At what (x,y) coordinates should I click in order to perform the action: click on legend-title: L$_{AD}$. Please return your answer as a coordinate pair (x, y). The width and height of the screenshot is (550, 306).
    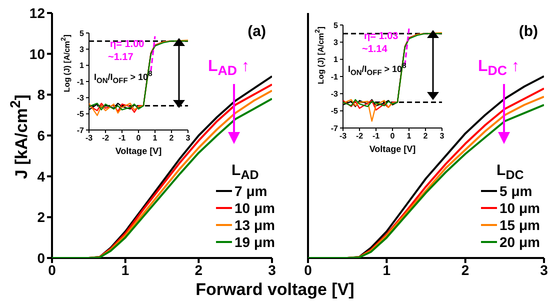
    Looking at the image, I should click on (246, 172).